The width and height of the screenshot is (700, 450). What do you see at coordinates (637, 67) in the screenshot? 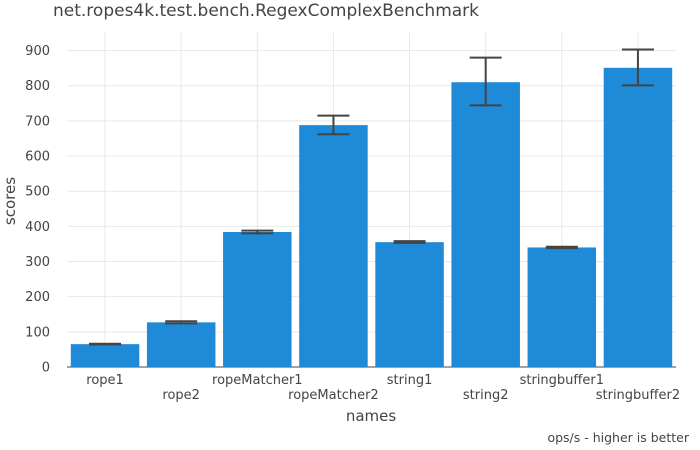
I see `error-bar-stringbuffer2` at bounding box center [637, 67].